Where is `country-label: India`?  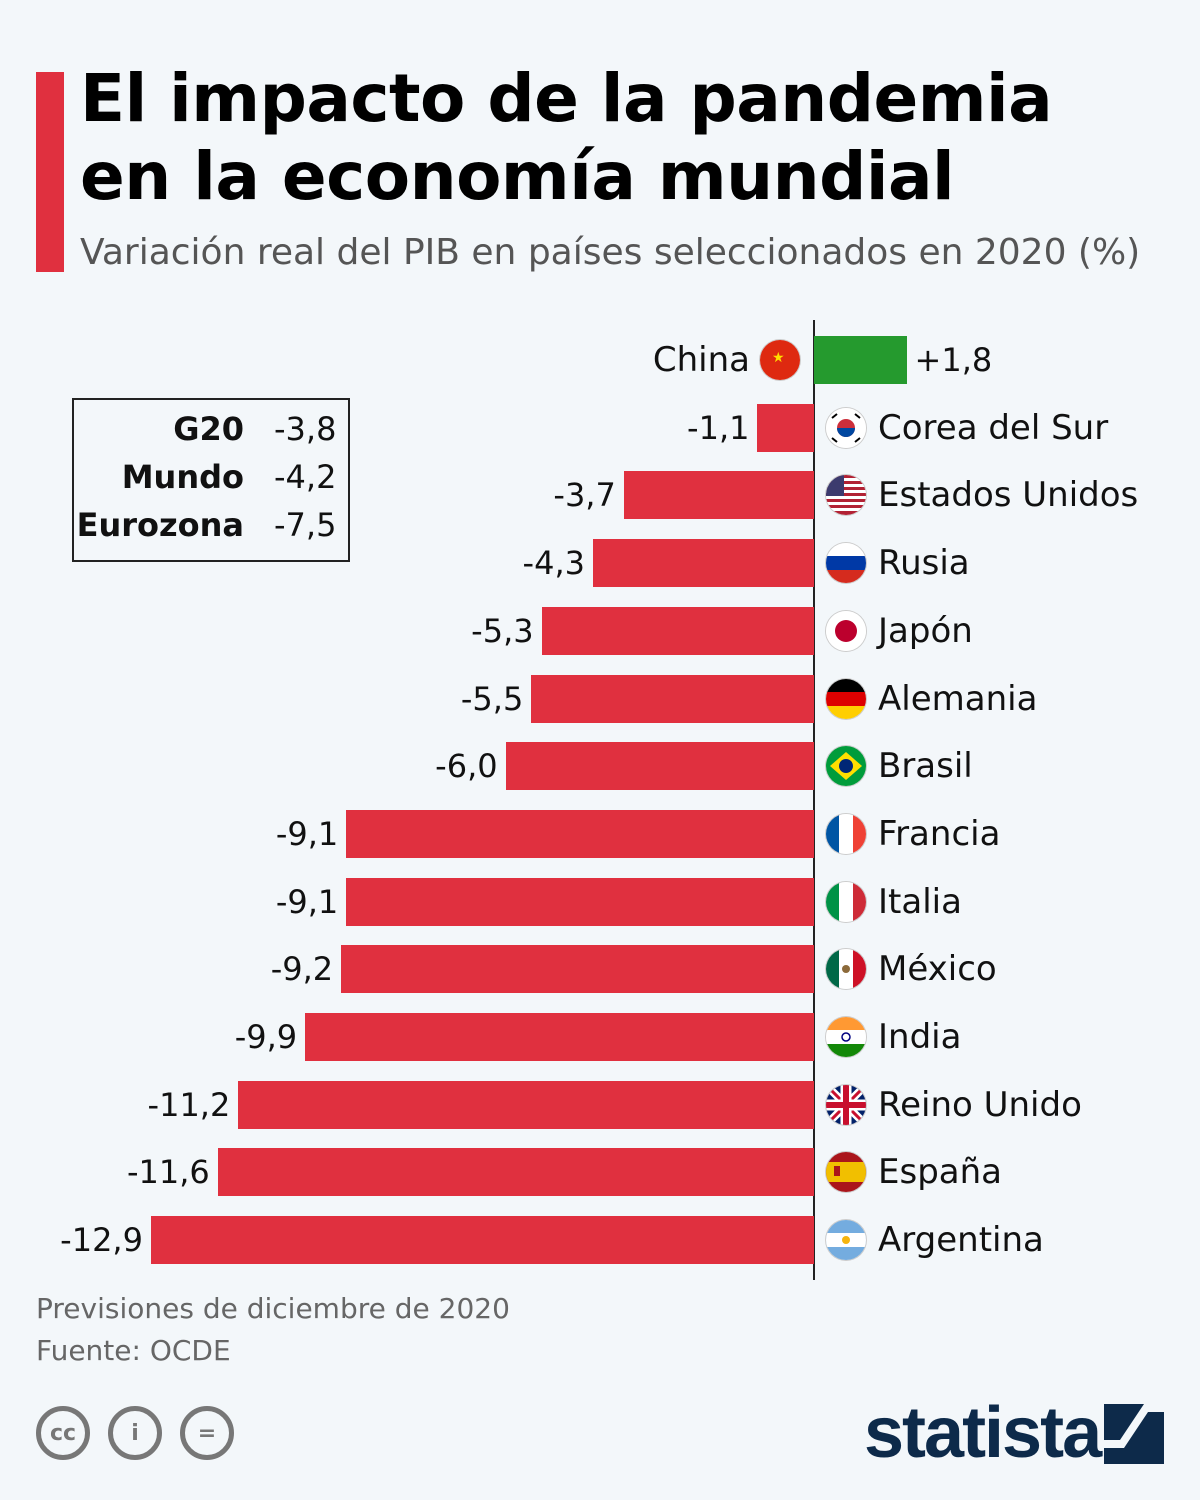
country-label: India is located at coordinates (920, 1037).